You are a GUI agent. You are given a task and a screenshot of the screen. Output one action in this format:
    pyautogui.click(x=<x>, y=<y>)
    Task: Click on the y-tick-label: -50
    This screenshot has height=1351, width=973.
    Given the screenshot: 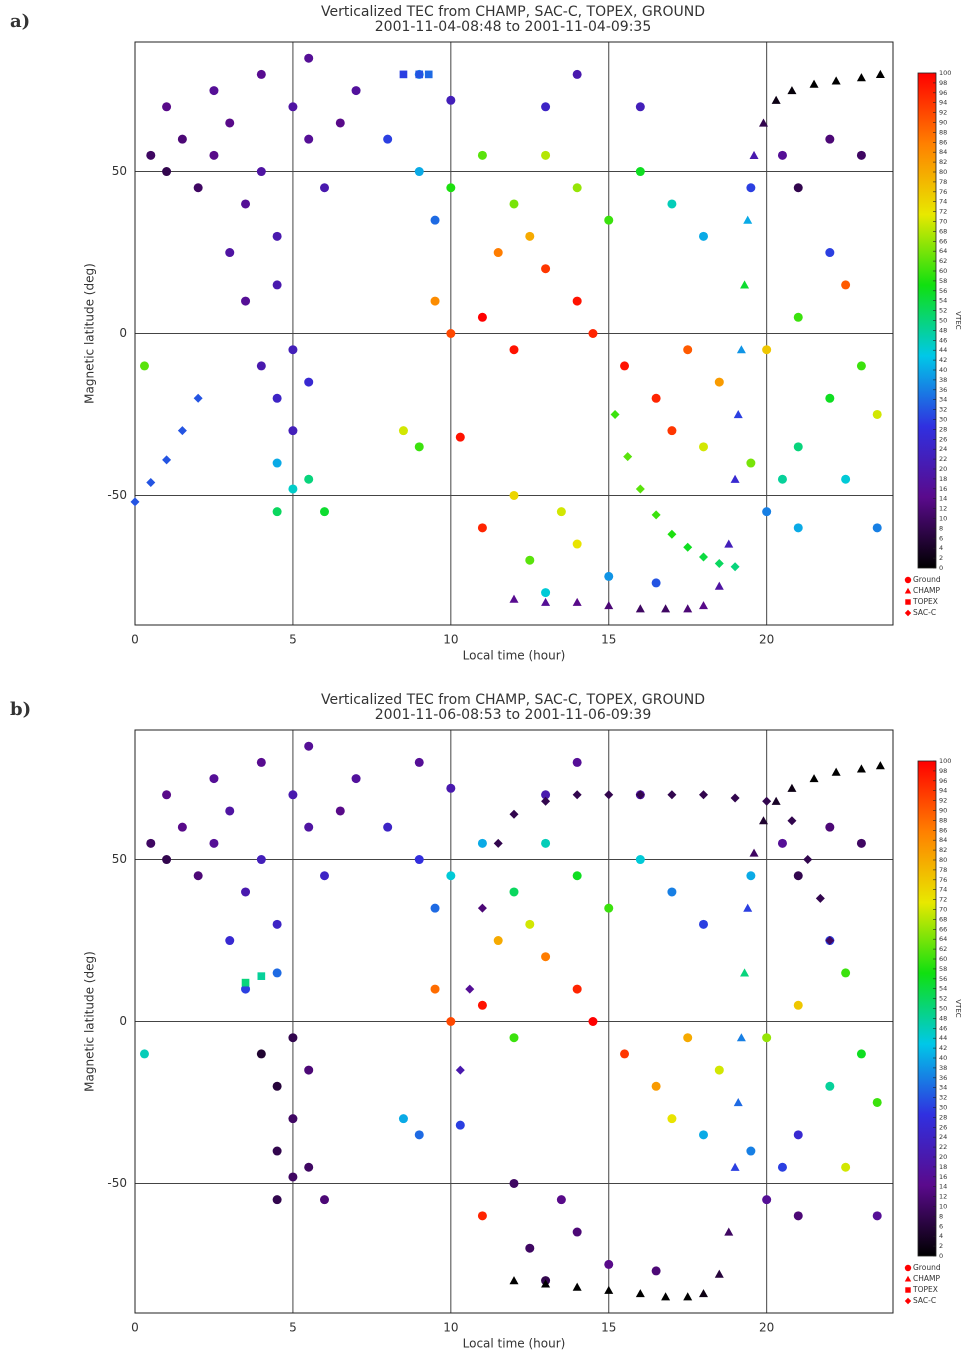 What is the action you would take?
    pyautogui.click(x=117, y=1183)
    